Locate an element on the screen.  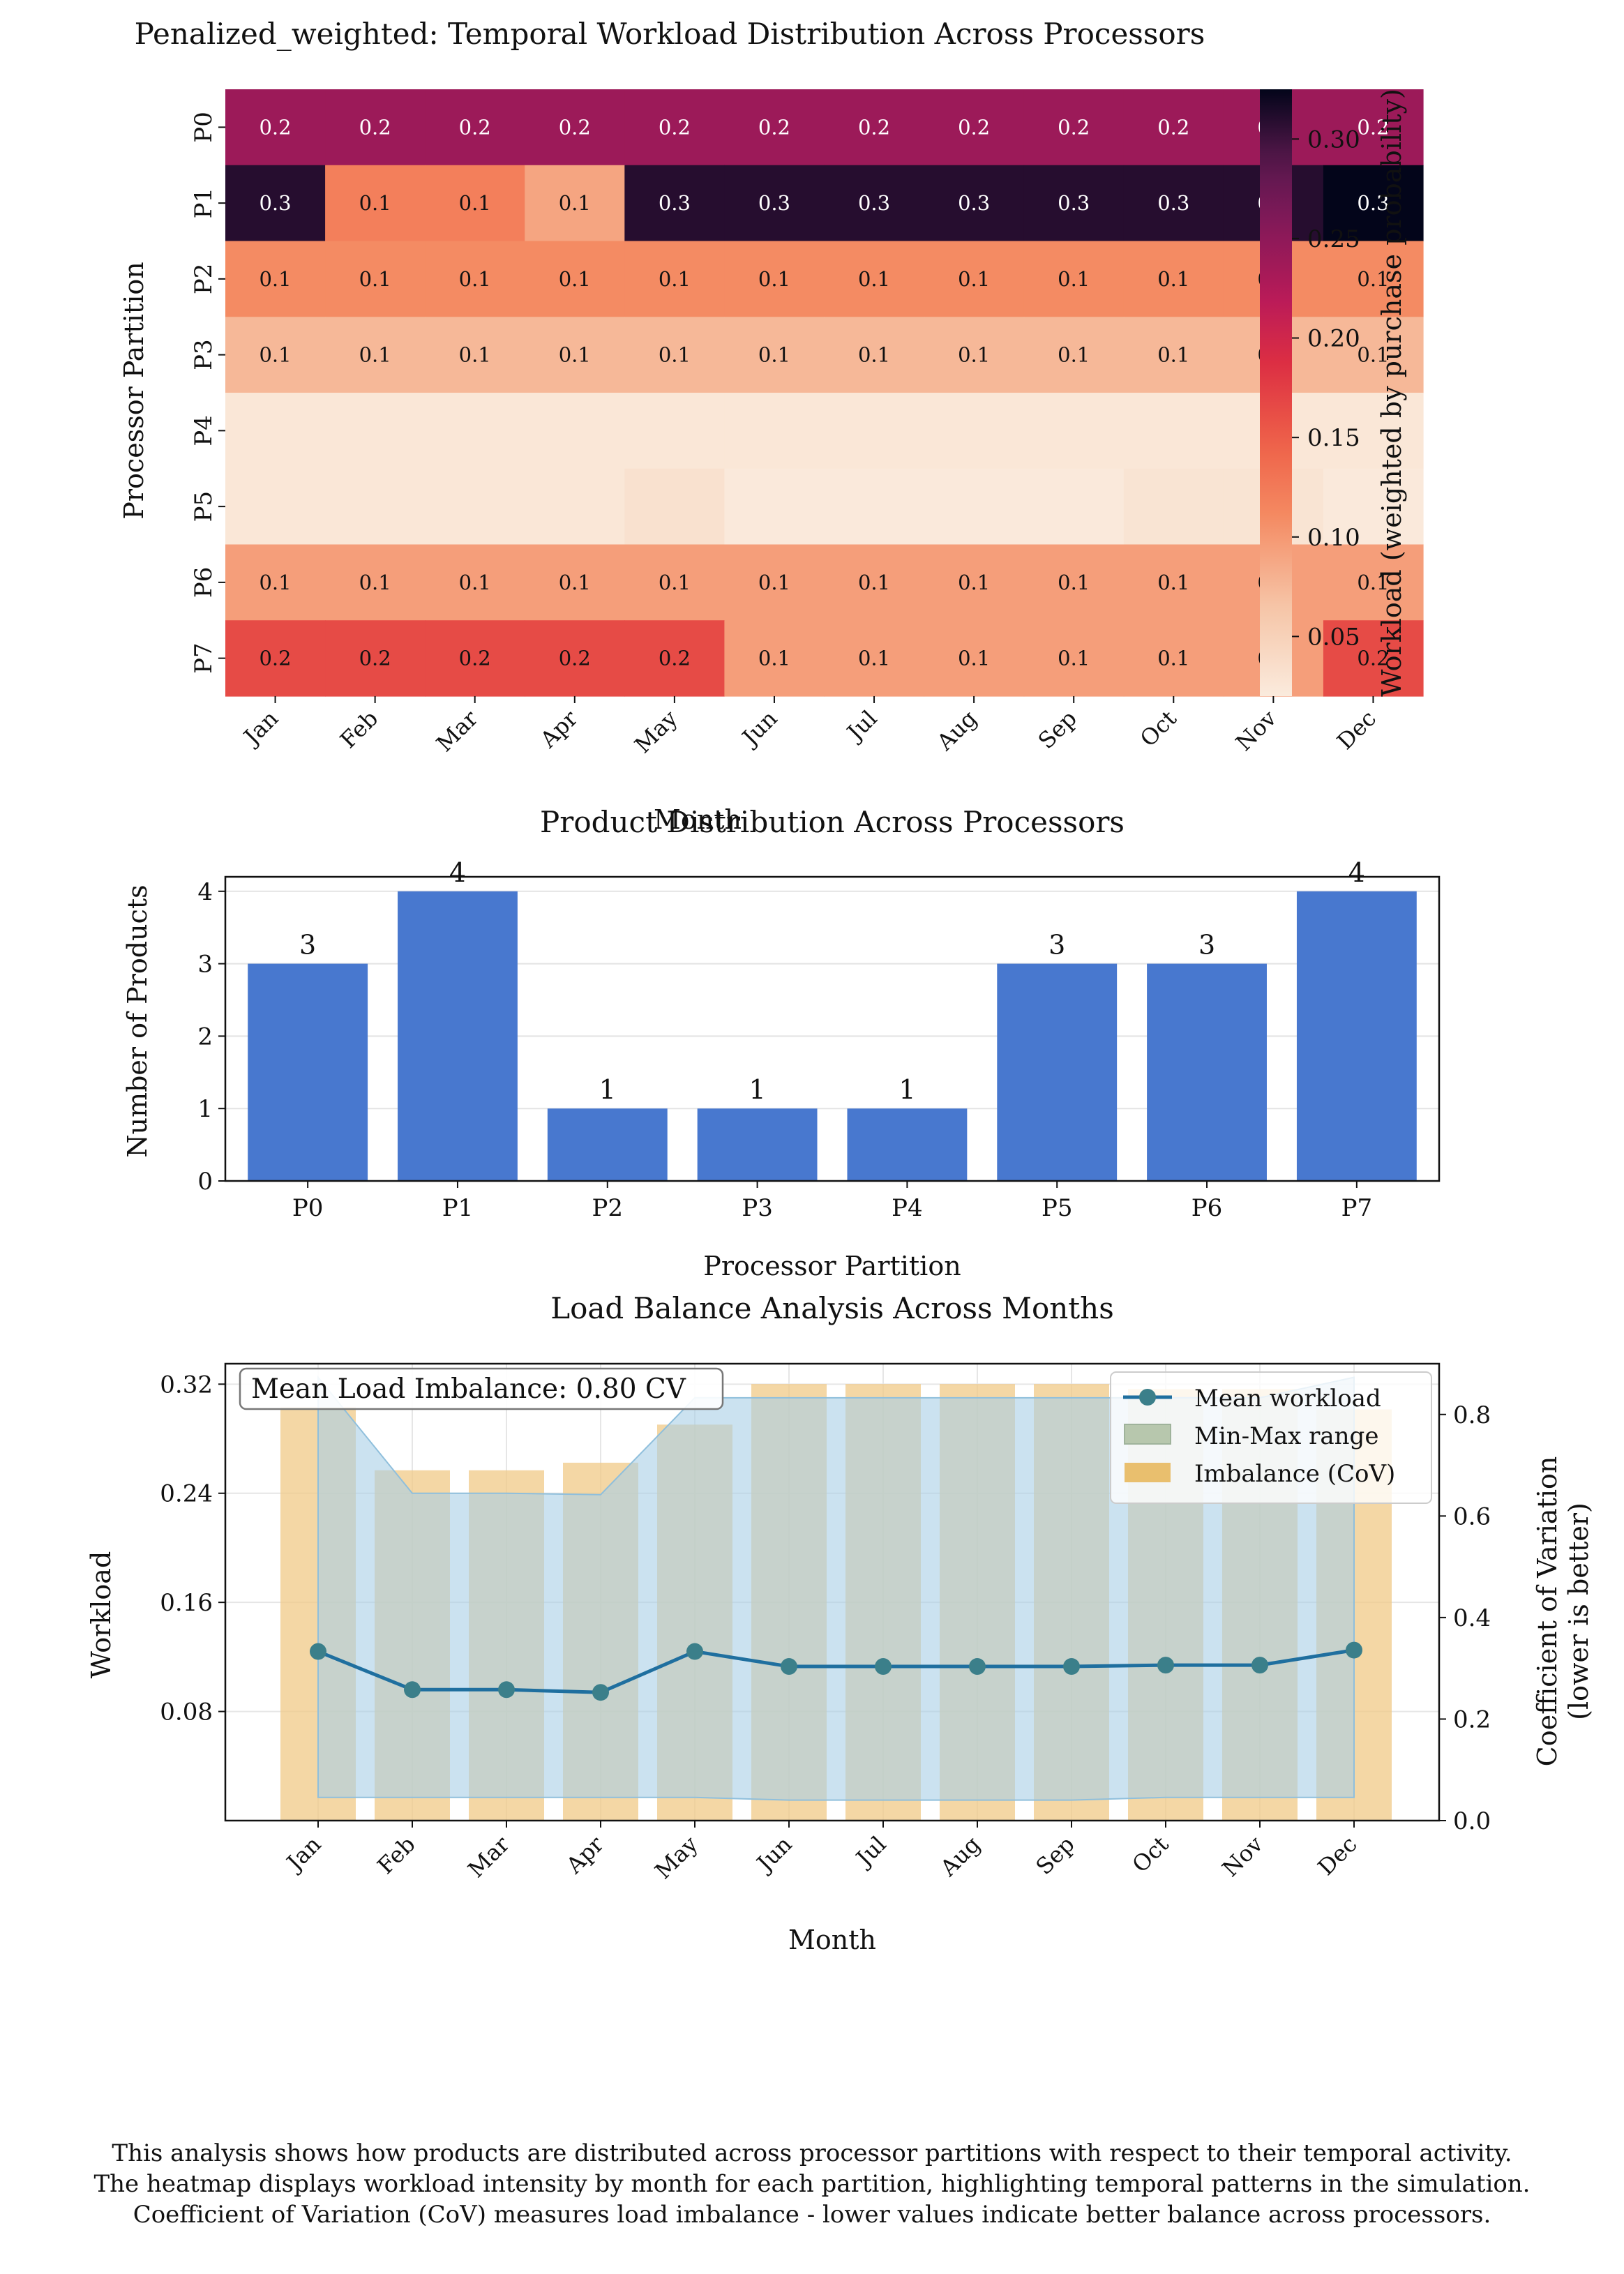
heatmap-xtick-label: Aug is located at coordinates (956, 730).